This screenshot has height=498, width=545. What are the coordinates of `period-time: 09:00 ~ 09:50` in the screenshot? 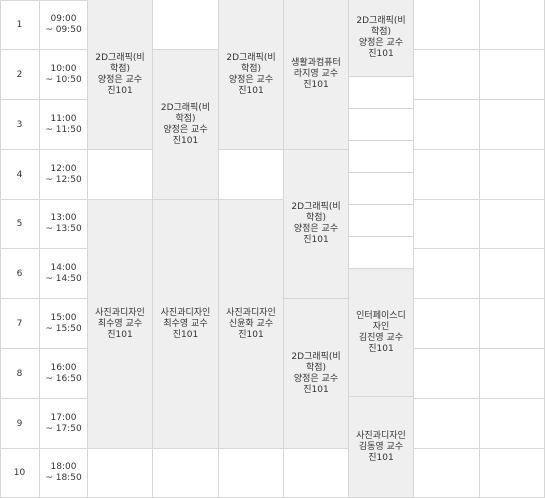 It's located at (64, 25).